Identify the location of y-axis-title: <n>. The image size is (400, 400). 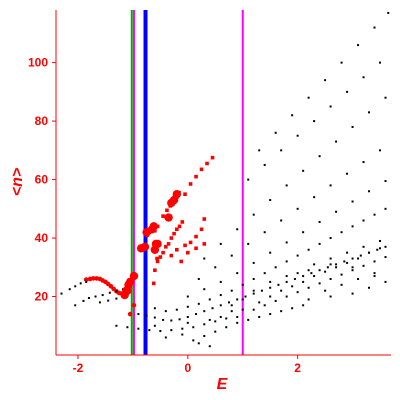
(17, 182).